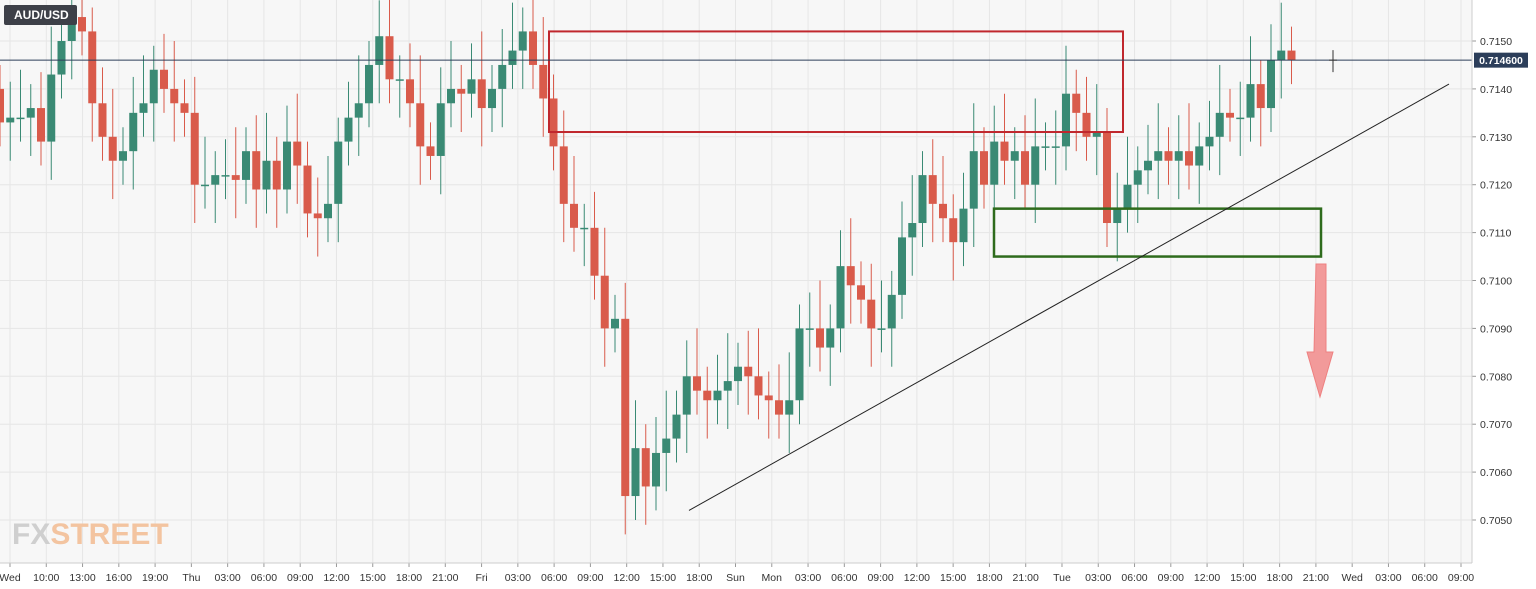  I want to click on y-tick-label: 0.7150, so click(1496, 42).